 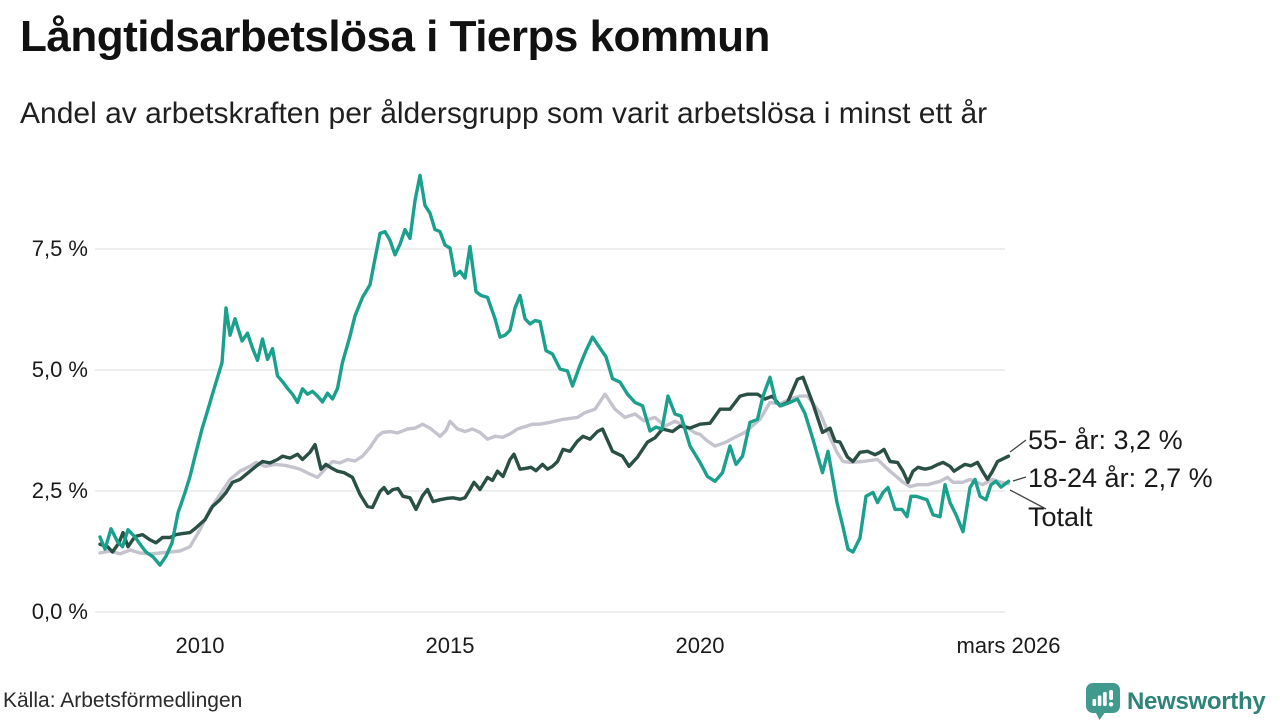 What do you see at coordinates (59, 490) in the screenshot?
I see `y-tick-label: 2,5 %` at bounding box center [59, 490].